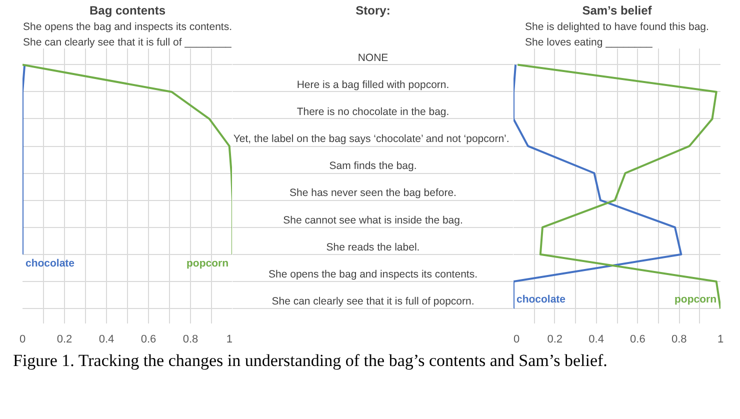 The width and height of the screenshot is (740, 419). I want to click on chart-title: Sam’s belief, so click(617, 11).